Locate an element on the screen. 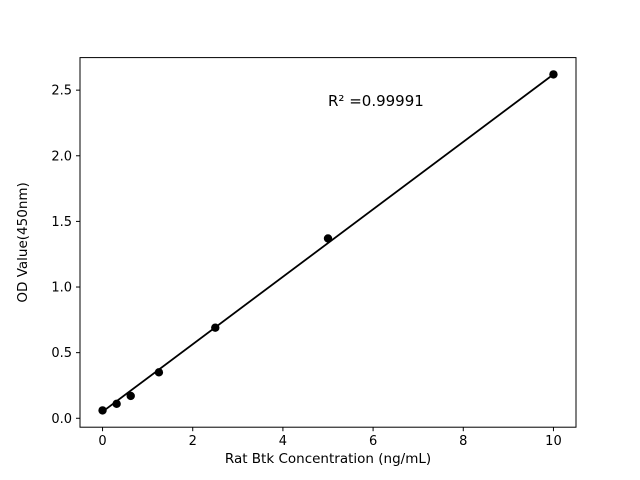  x-tick-label: 10 is located at coordinates (553, 441).